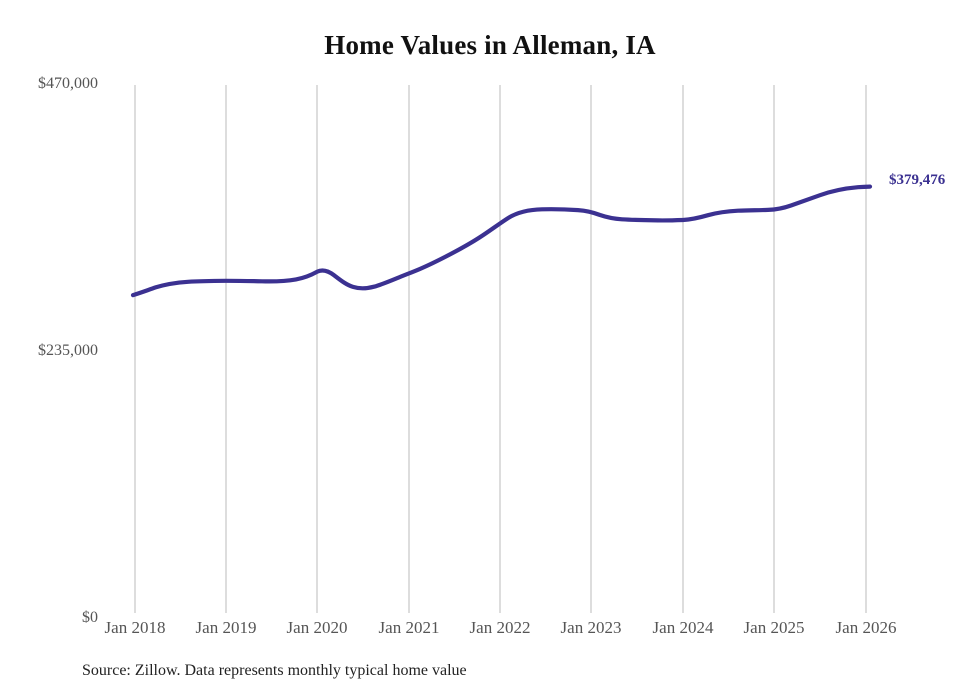 This screenshot has height=699, width=980. Describe the element at coordinates (683, 627) in the screenshot. I see `x-axis-tick-jan-2024: Jan 2024` at that location.